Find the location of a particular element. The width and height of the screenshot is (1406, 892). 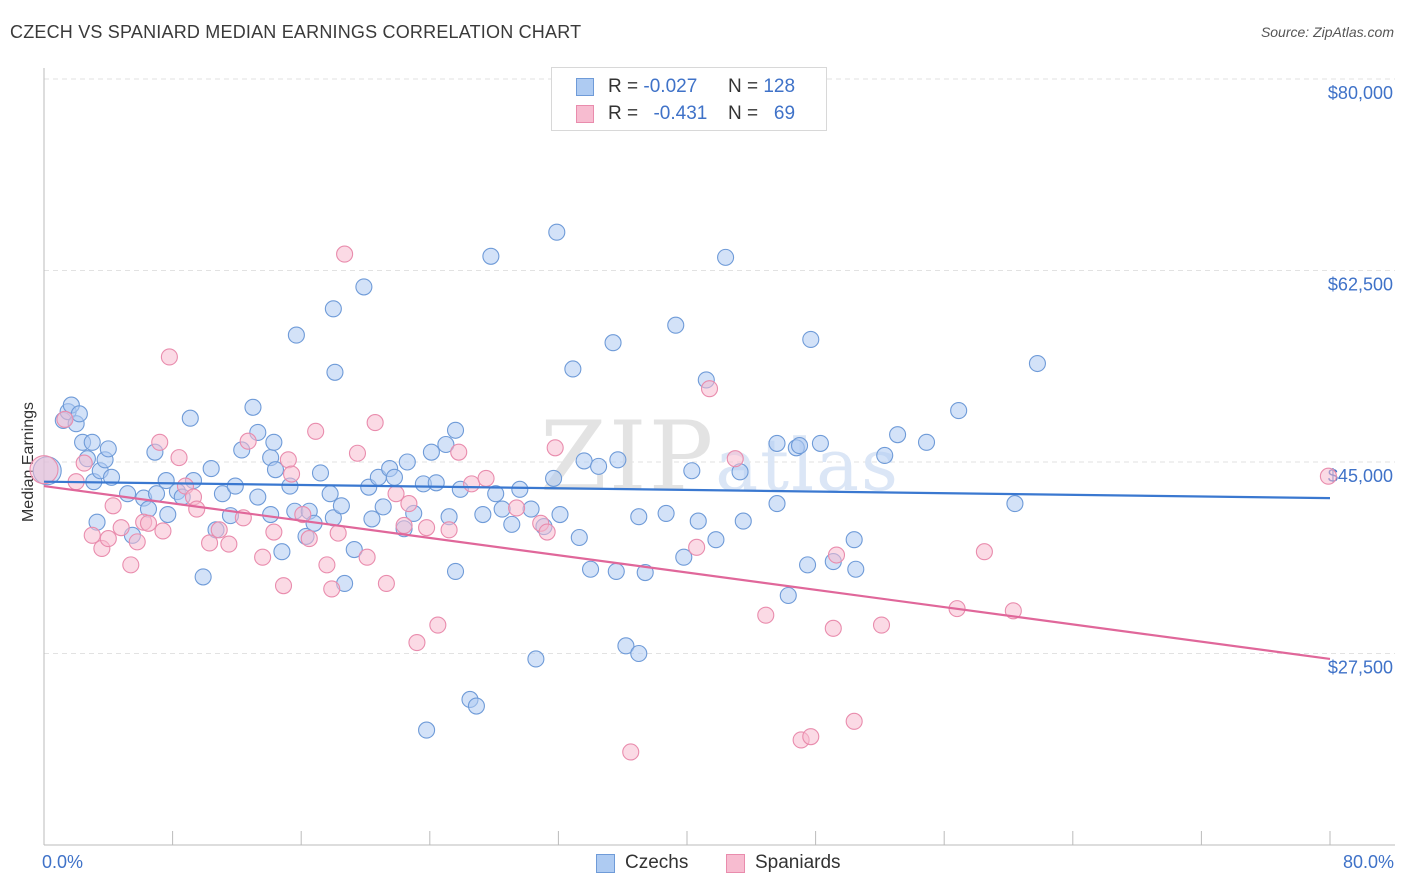

bottom-legend-spaniards: Spaniards is located at coordinates (783, 863).